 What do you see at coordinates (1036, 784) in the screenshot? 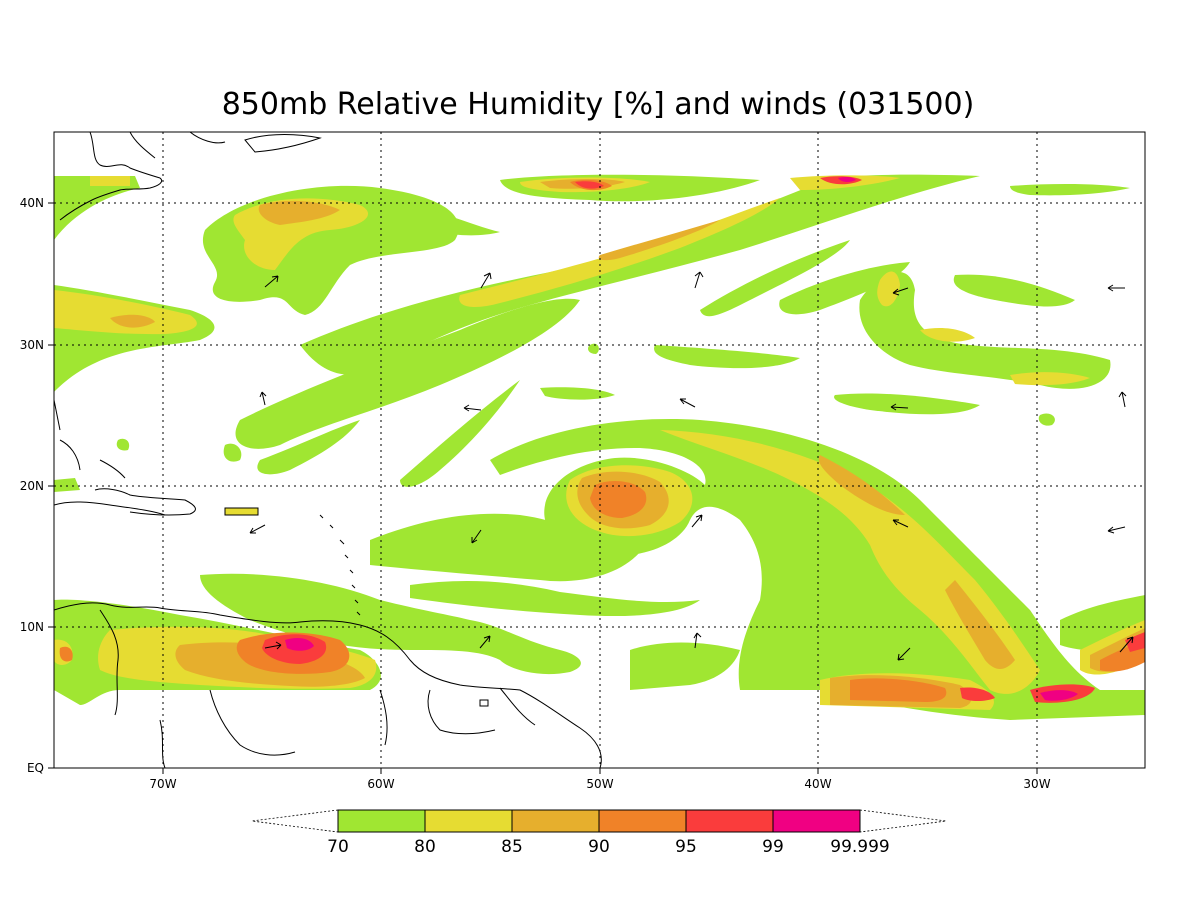
I see `lon-label-30w: 30W` at bounding box center [1036, 784].